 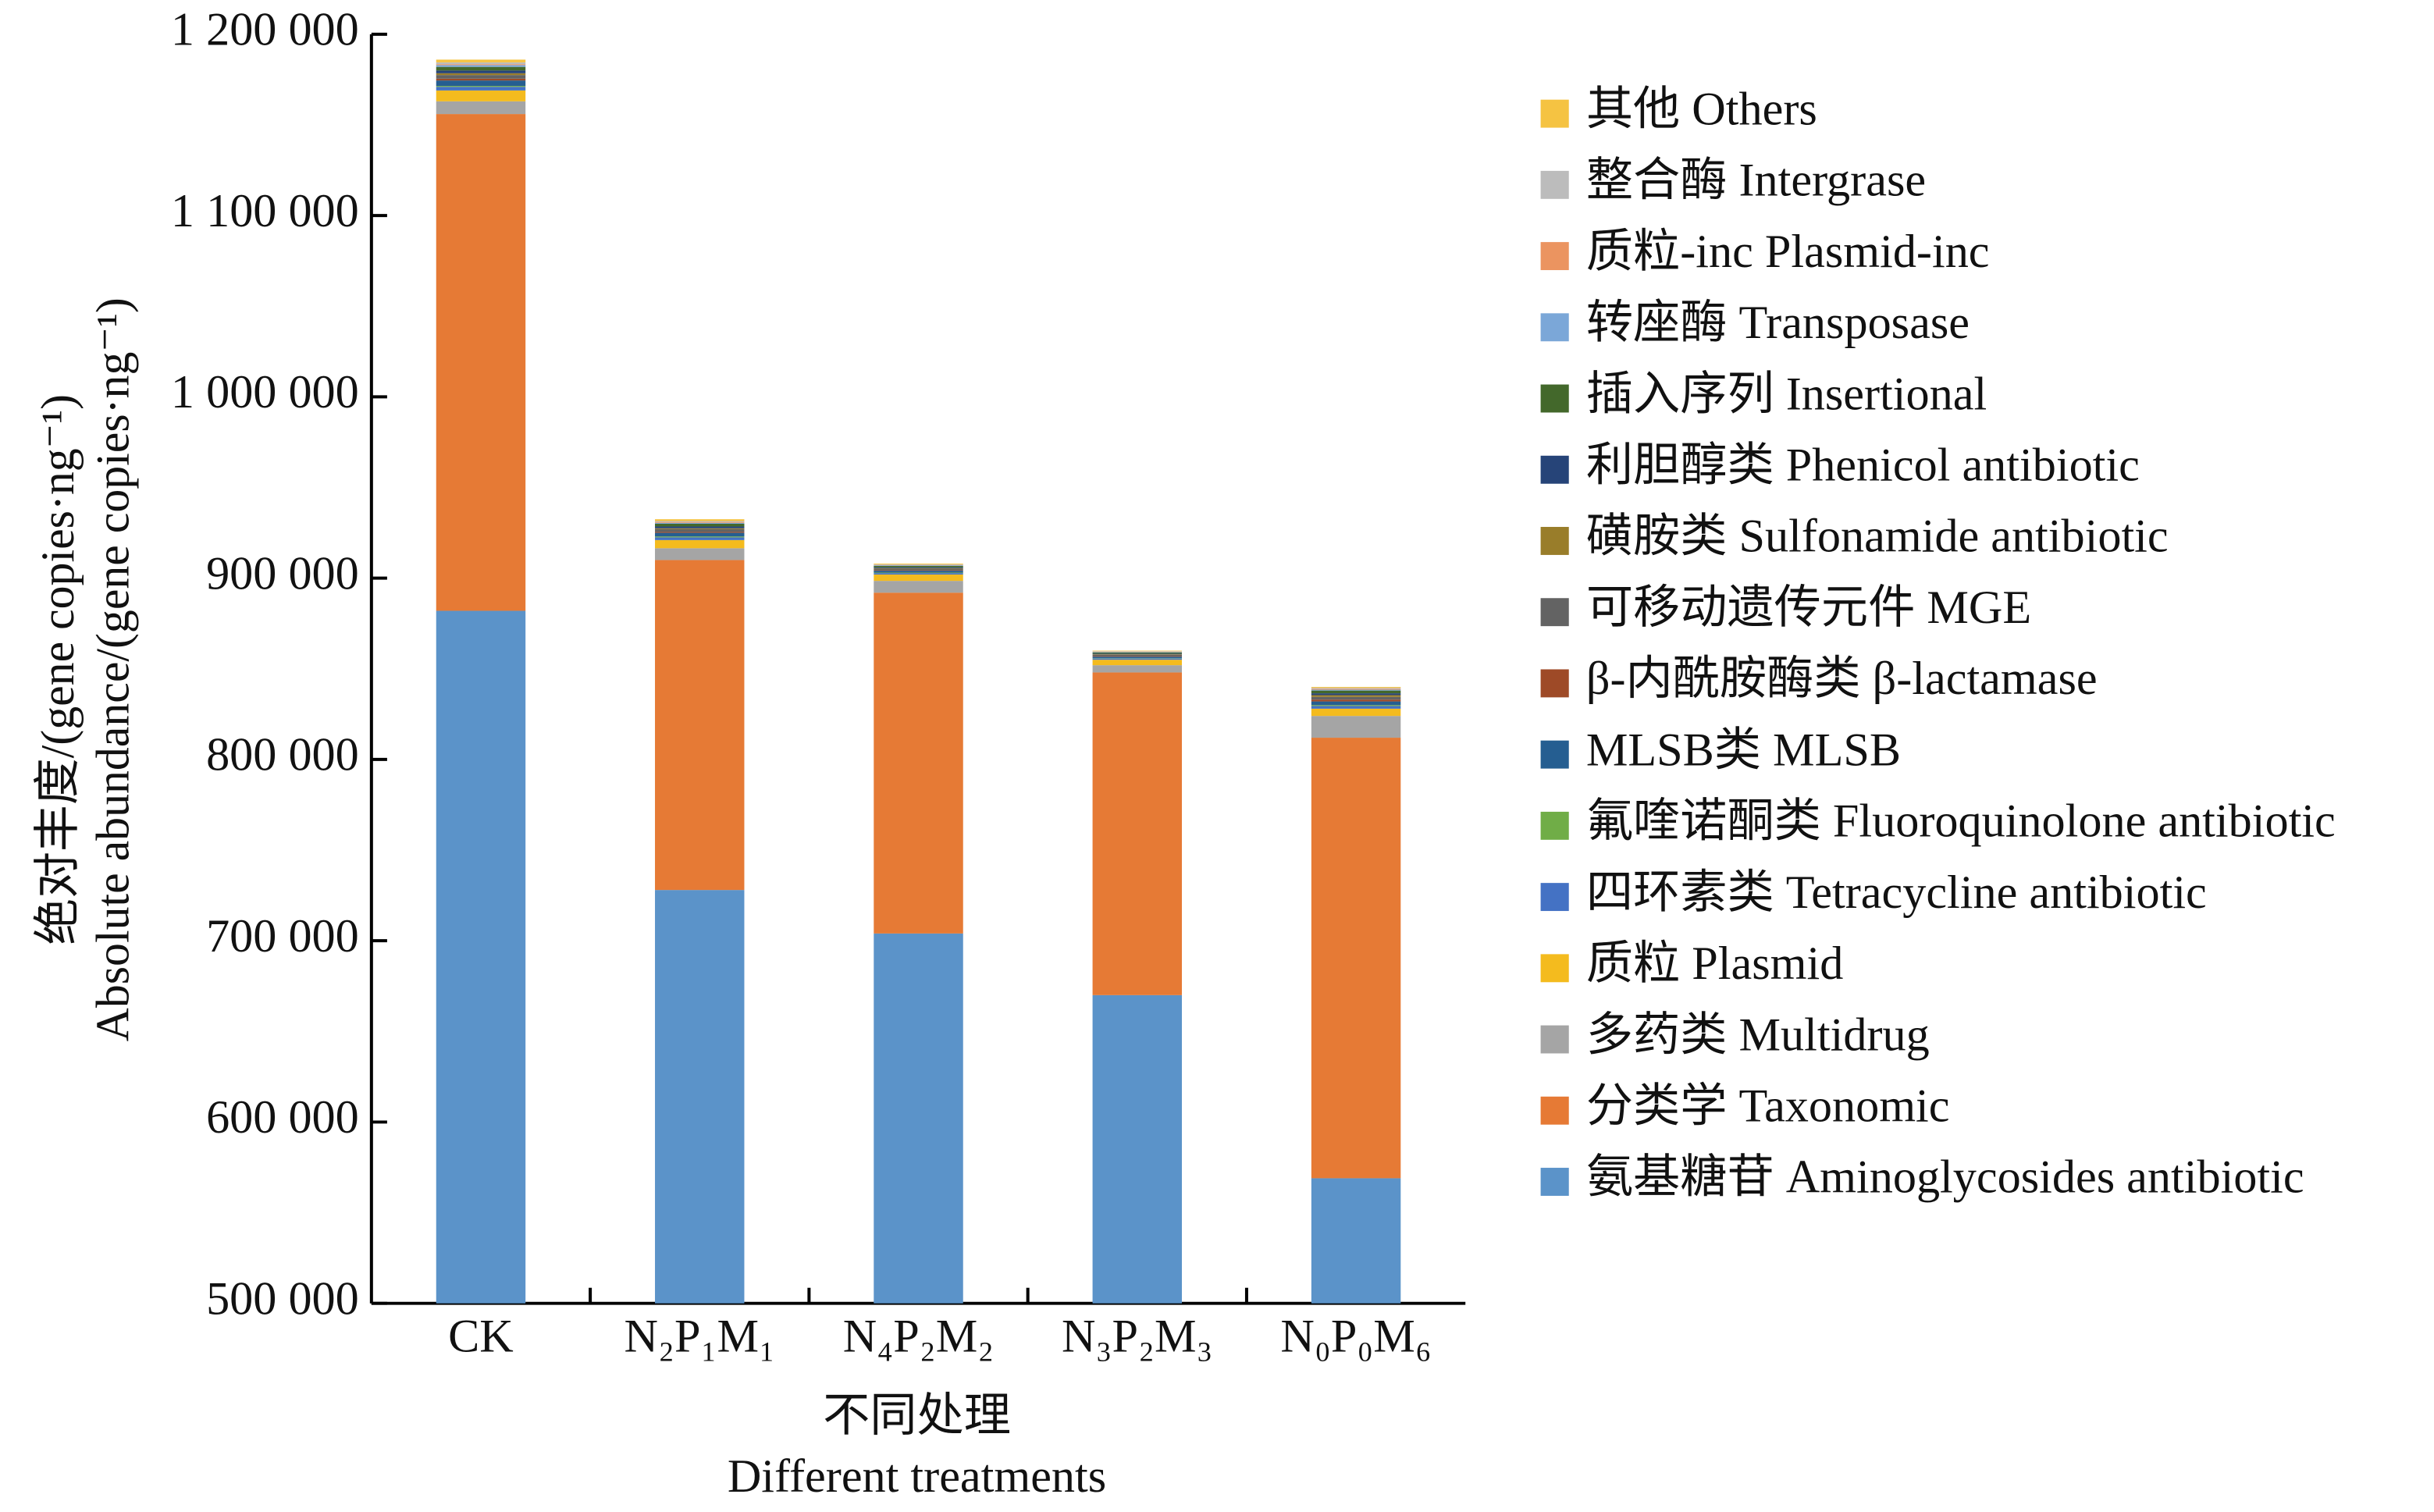 I want to click on y-tick-label: 1 100 000, so click(x=265, y=211).